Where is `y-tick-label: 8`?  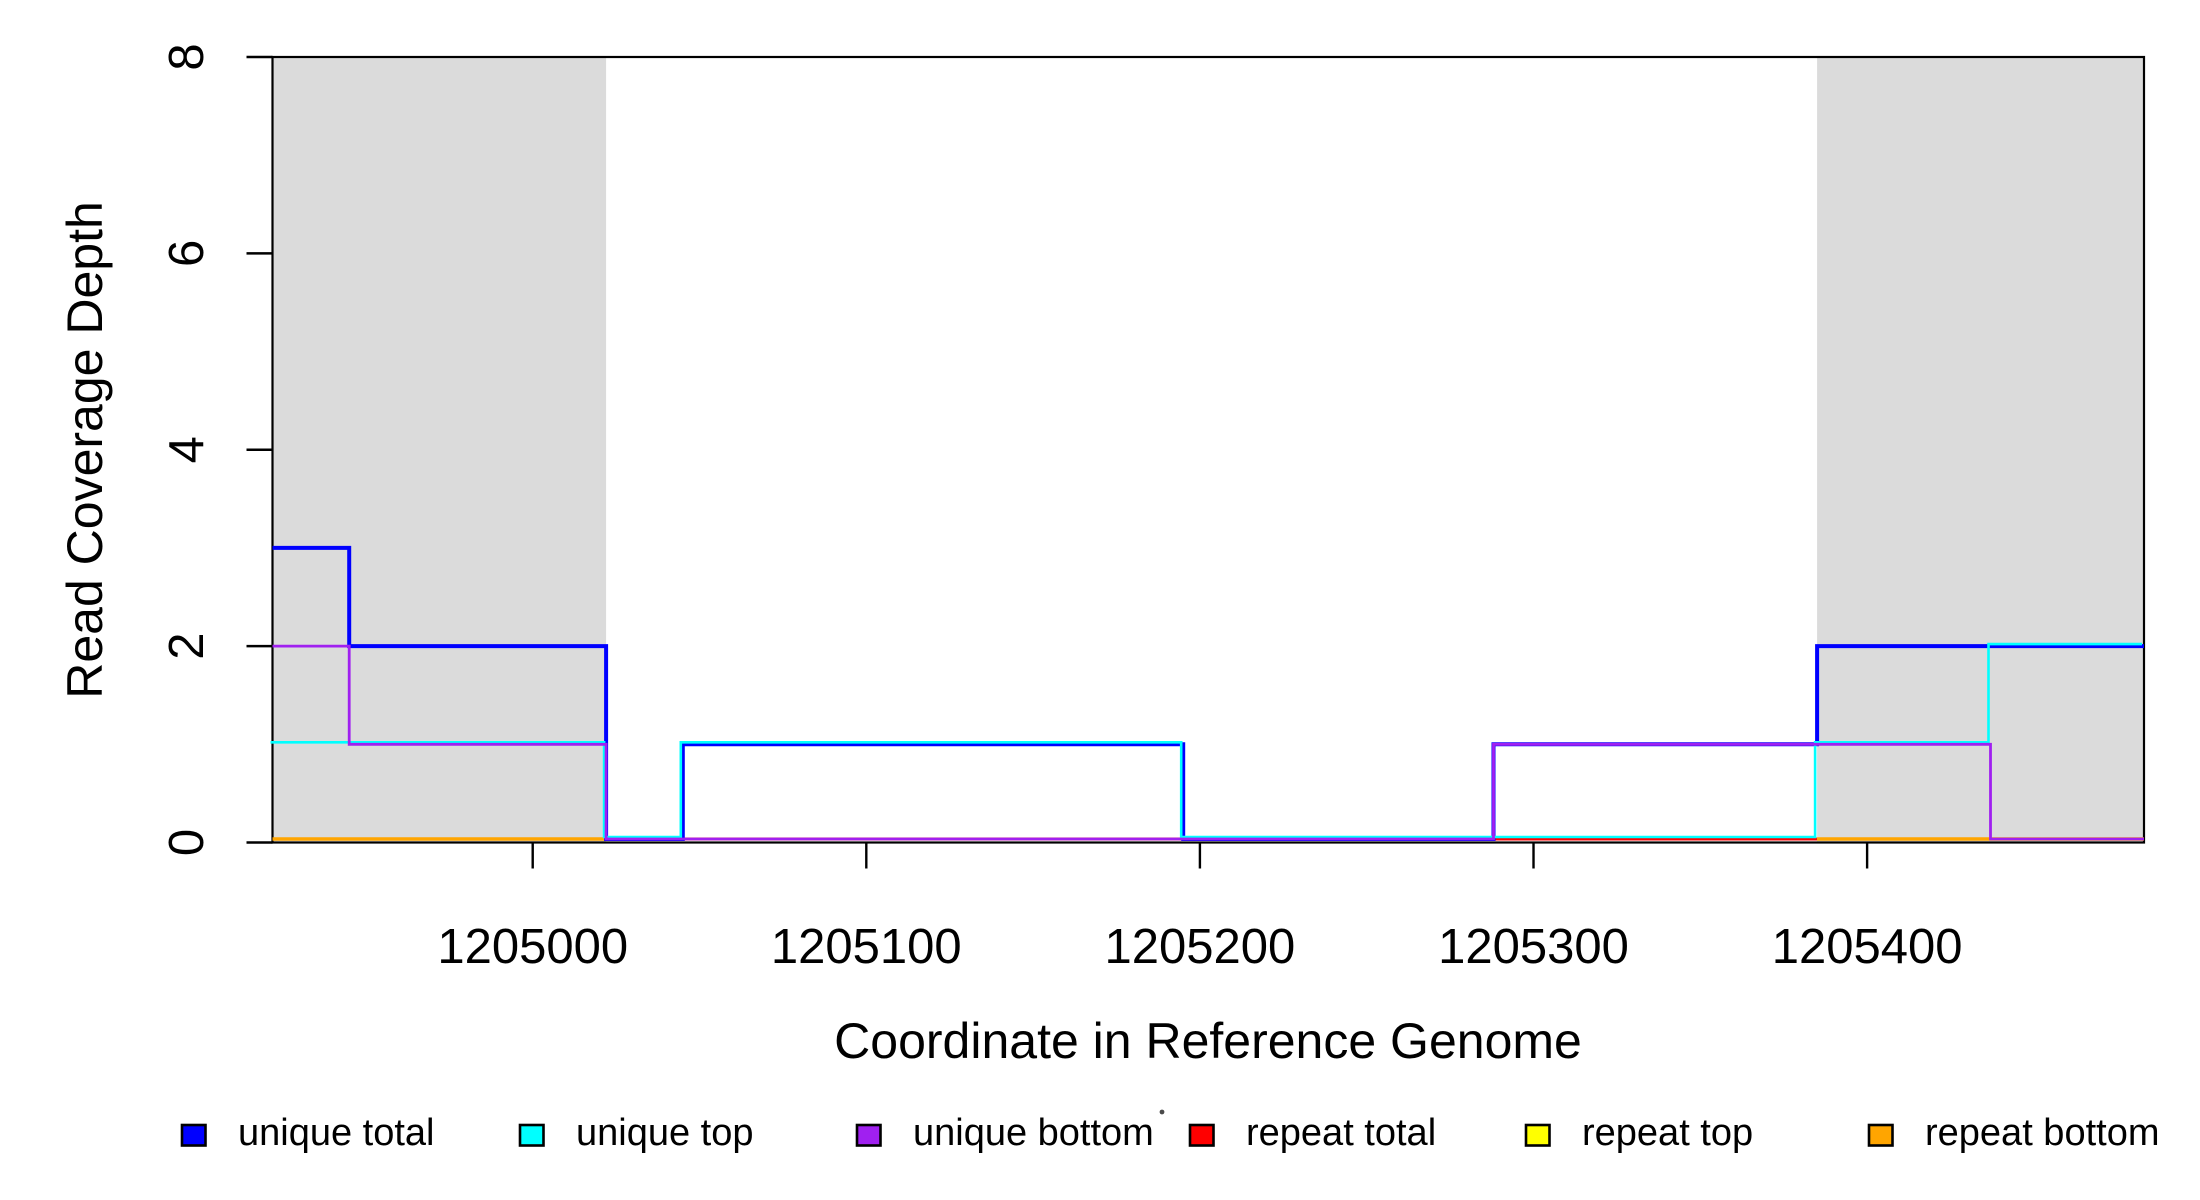 y-tick-label: 8 is located at coordinates (187, 56).